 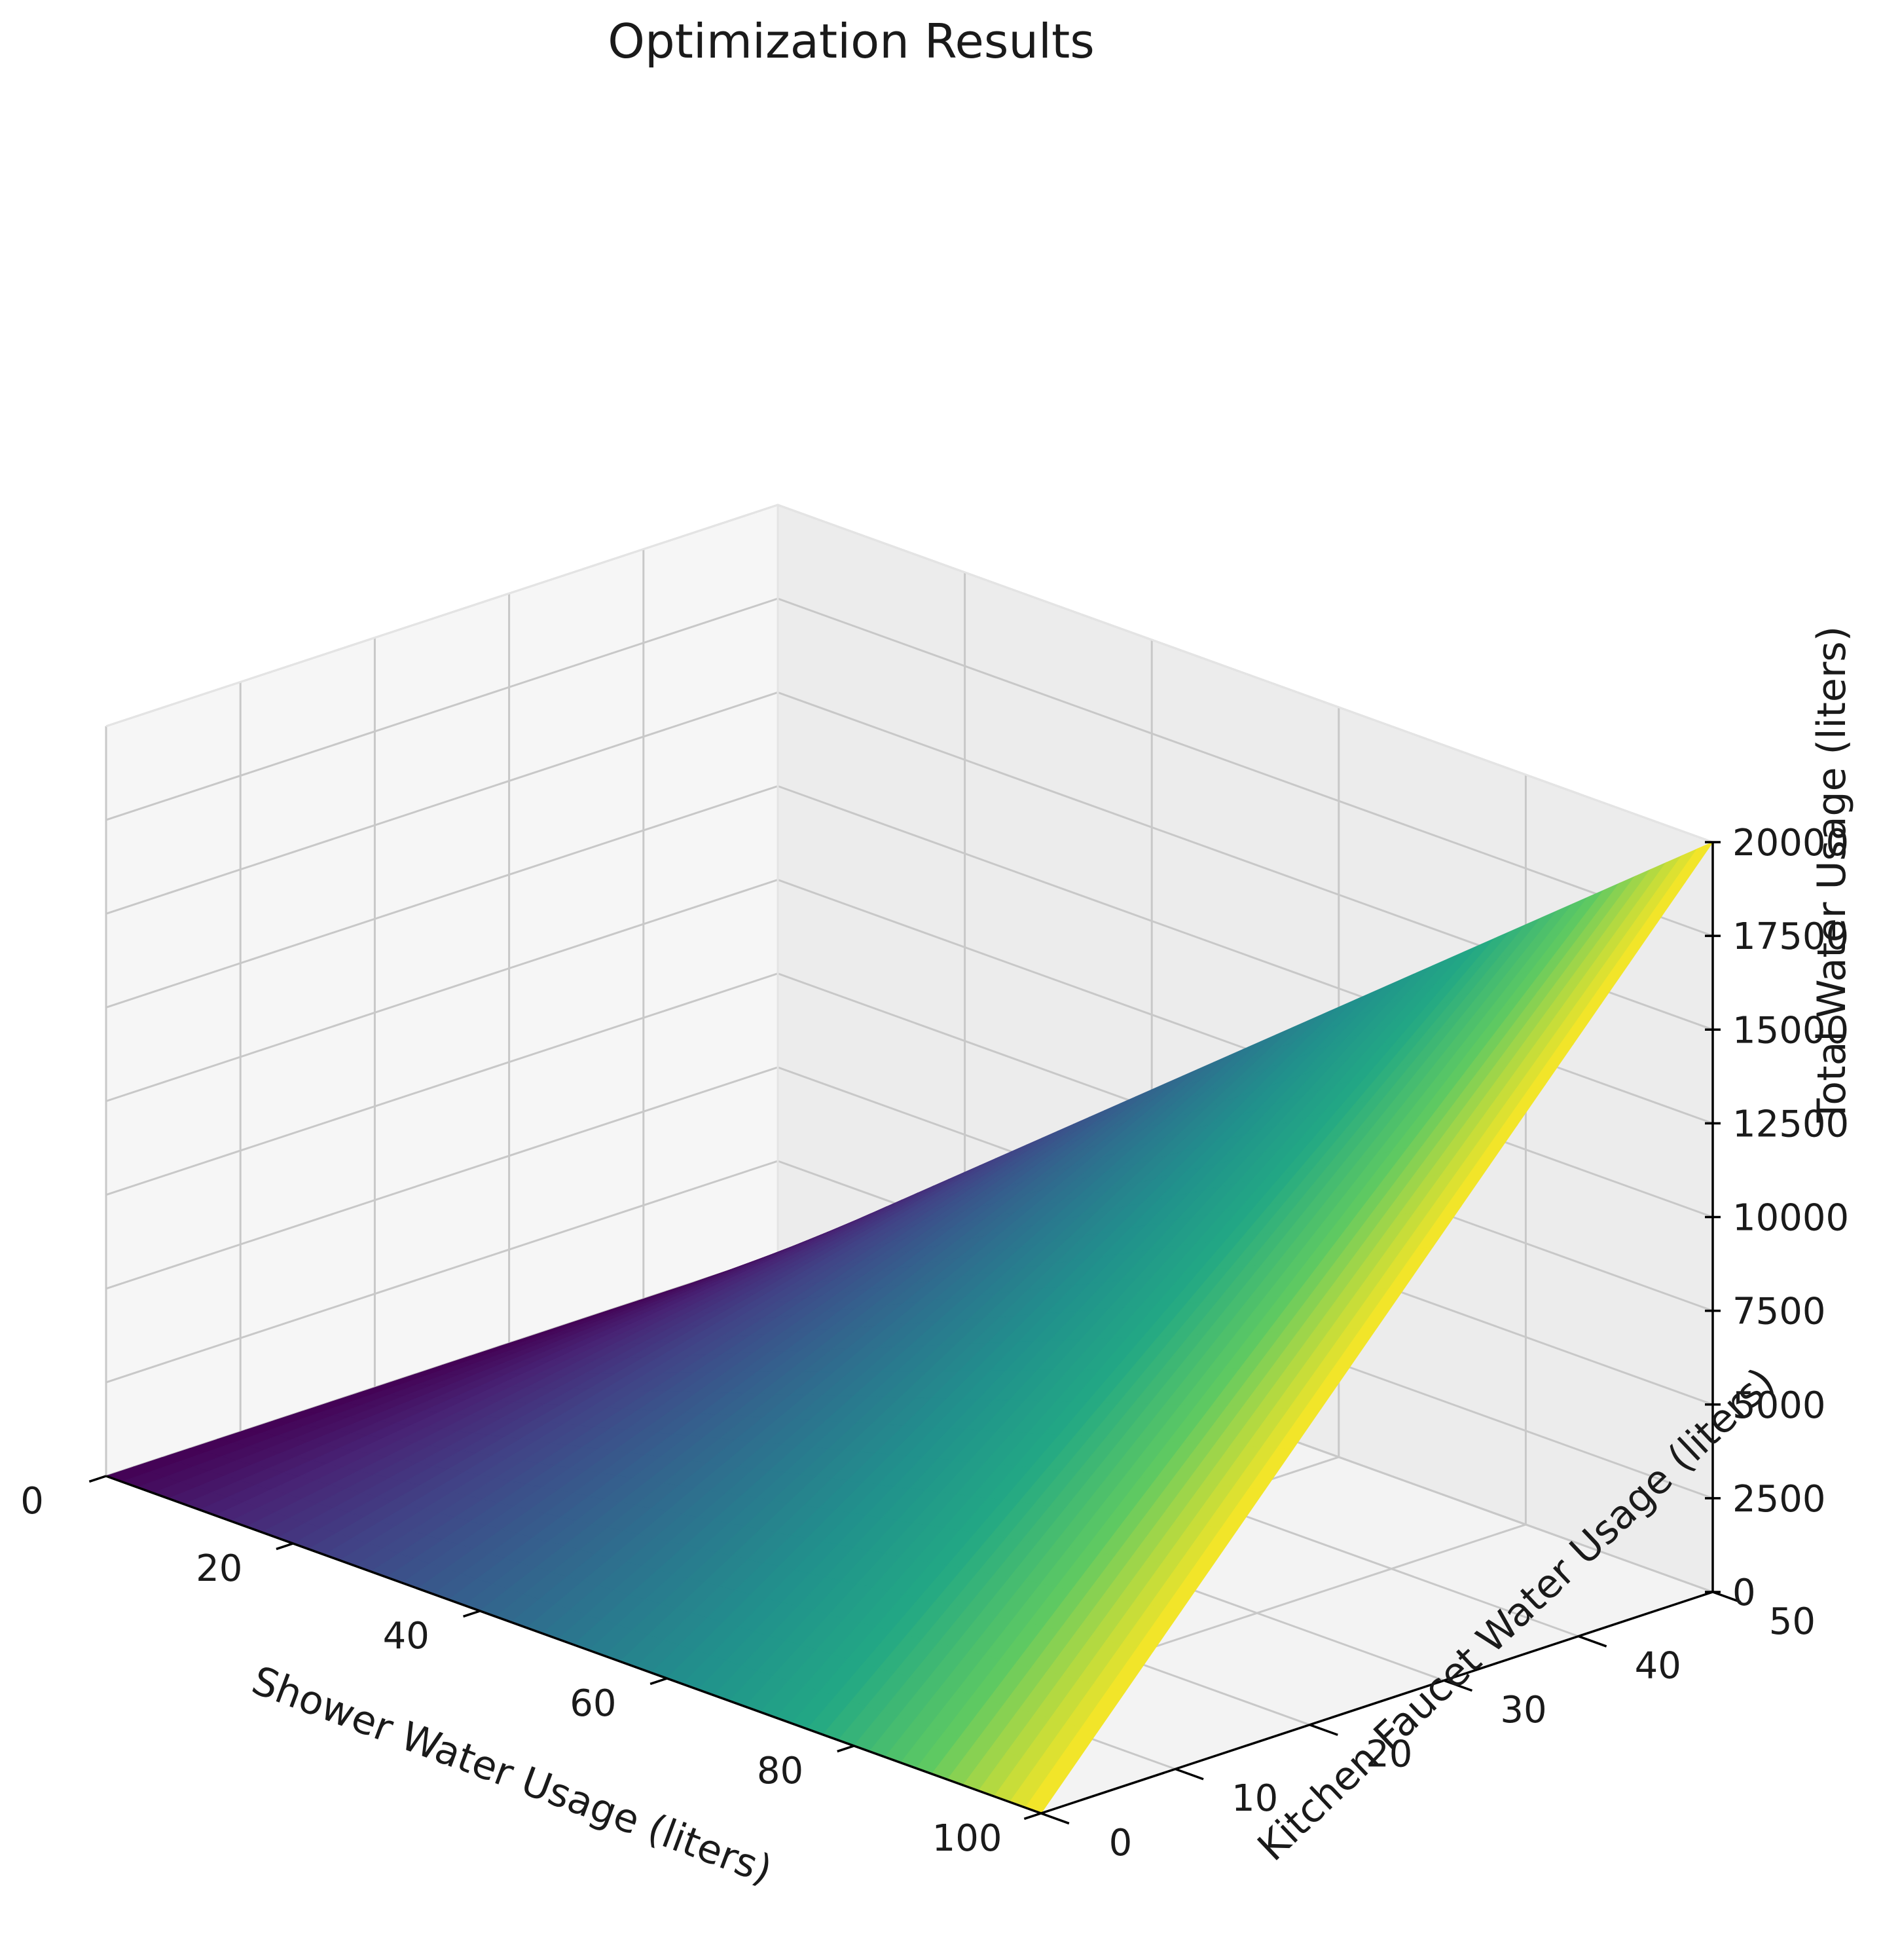 What do you see at coordinates (1791, 1218) in the screenshot?
I see `z-tick-label: 10000` at bounding box center [1791, 1218].